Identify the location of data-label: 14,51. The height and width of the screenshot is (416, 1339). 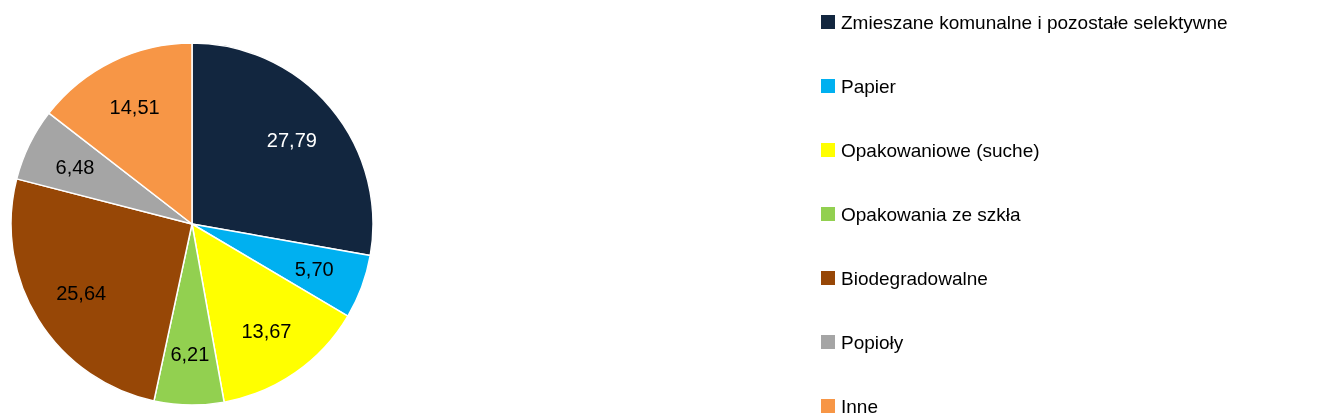
(134, 106).